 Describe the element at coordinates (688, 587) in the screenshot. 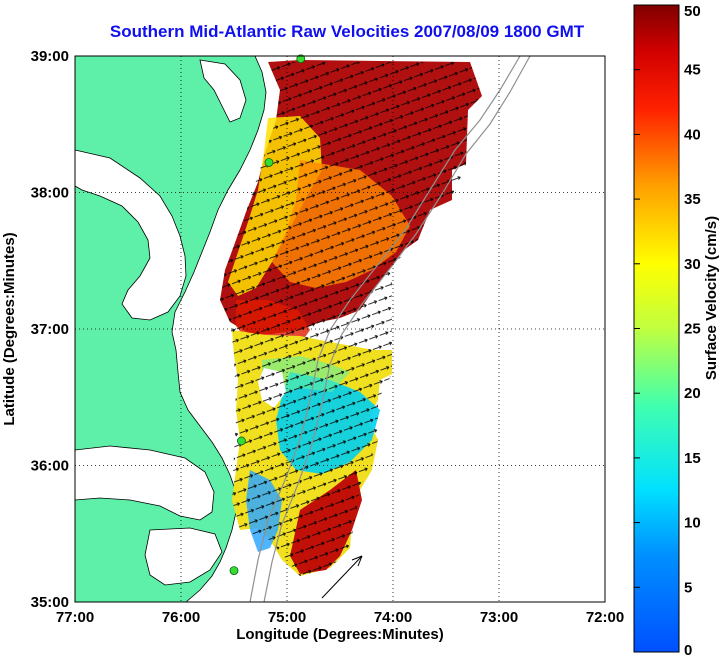

I see `colorbar-tick-label: 5` at that location.